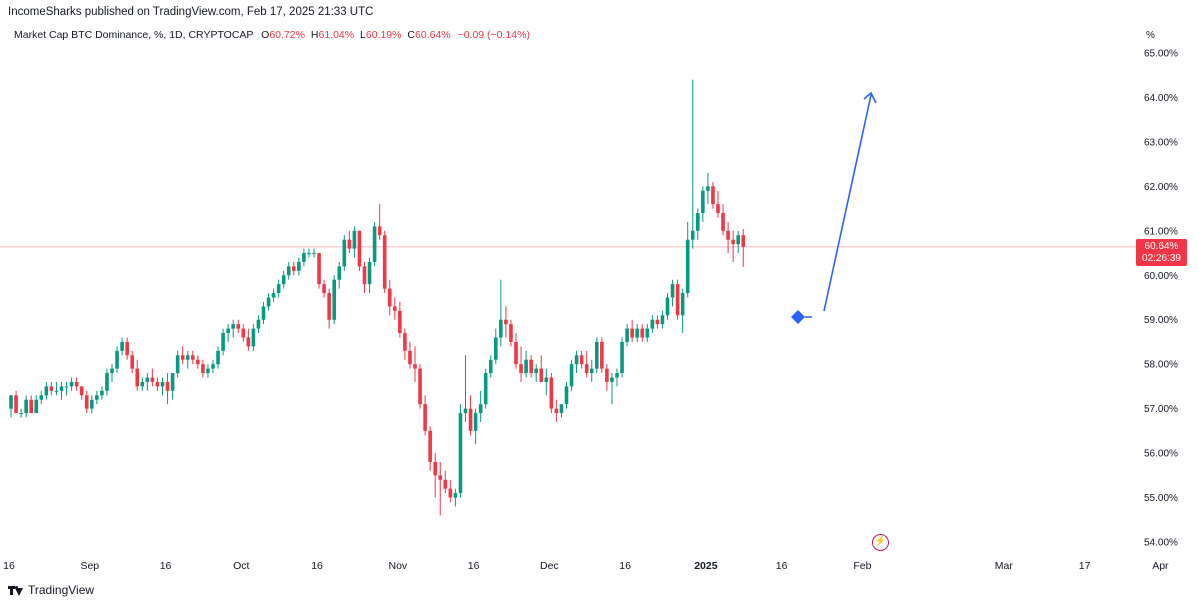  I want to click on change-value: −0.09 (−0.14%), so click(493, 35).